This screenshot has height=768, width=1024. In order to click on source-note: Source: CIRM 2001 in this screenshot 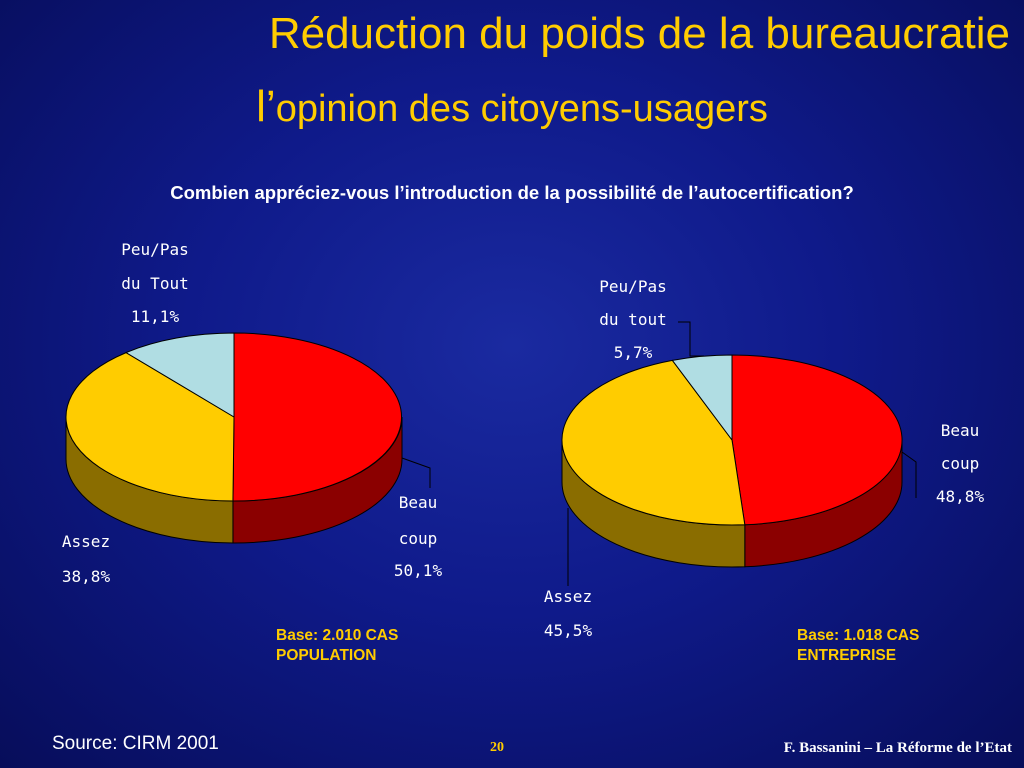, I will do `click(135, 743)`.